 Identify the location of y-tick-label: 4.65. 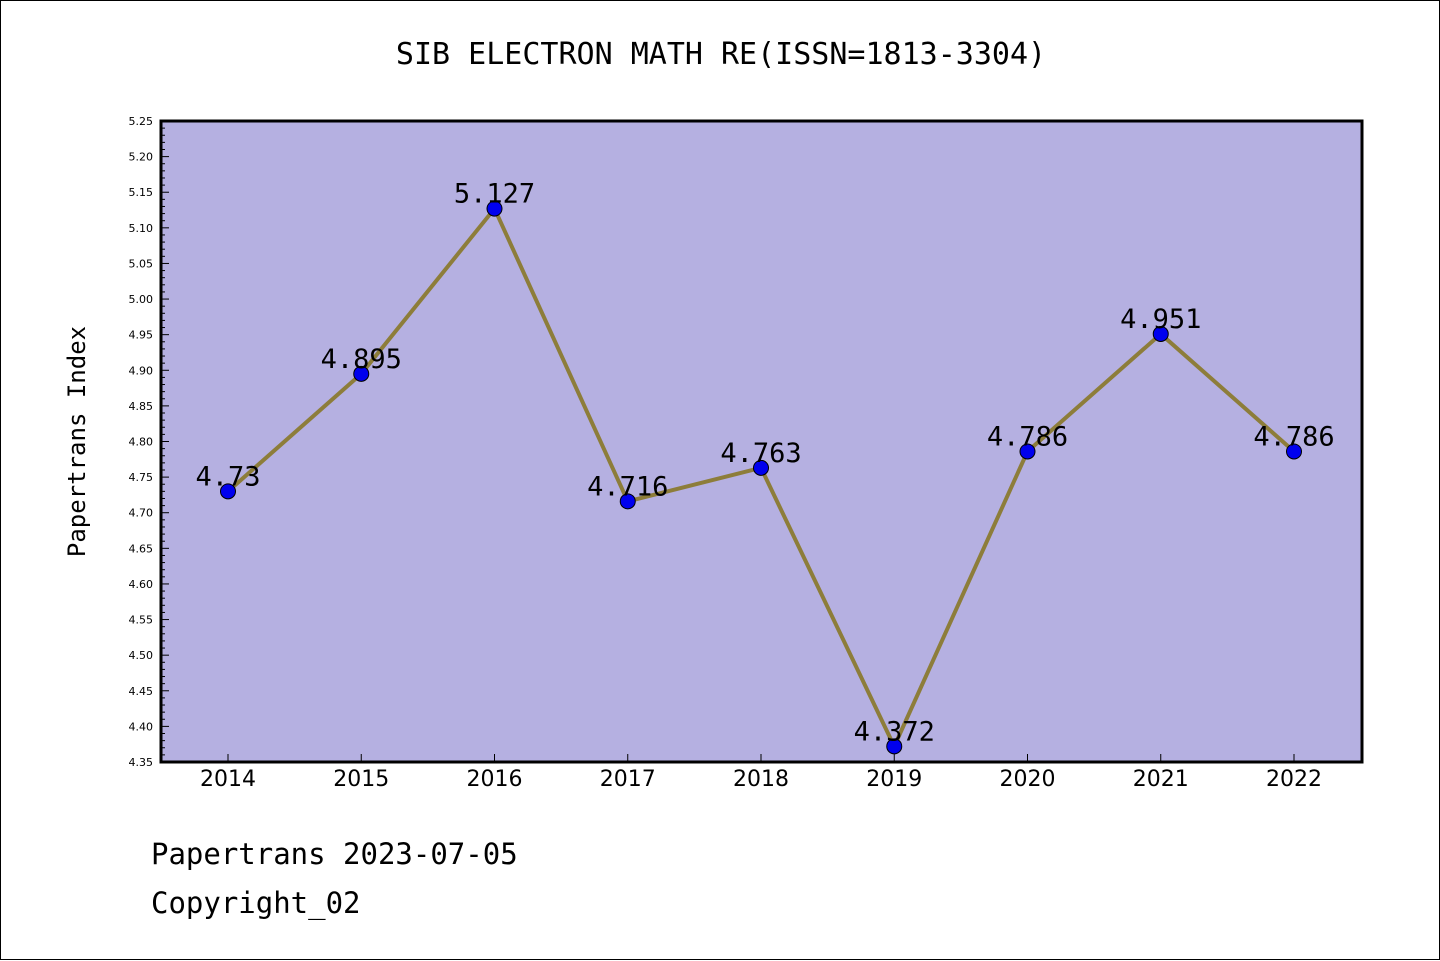
(141, 548).